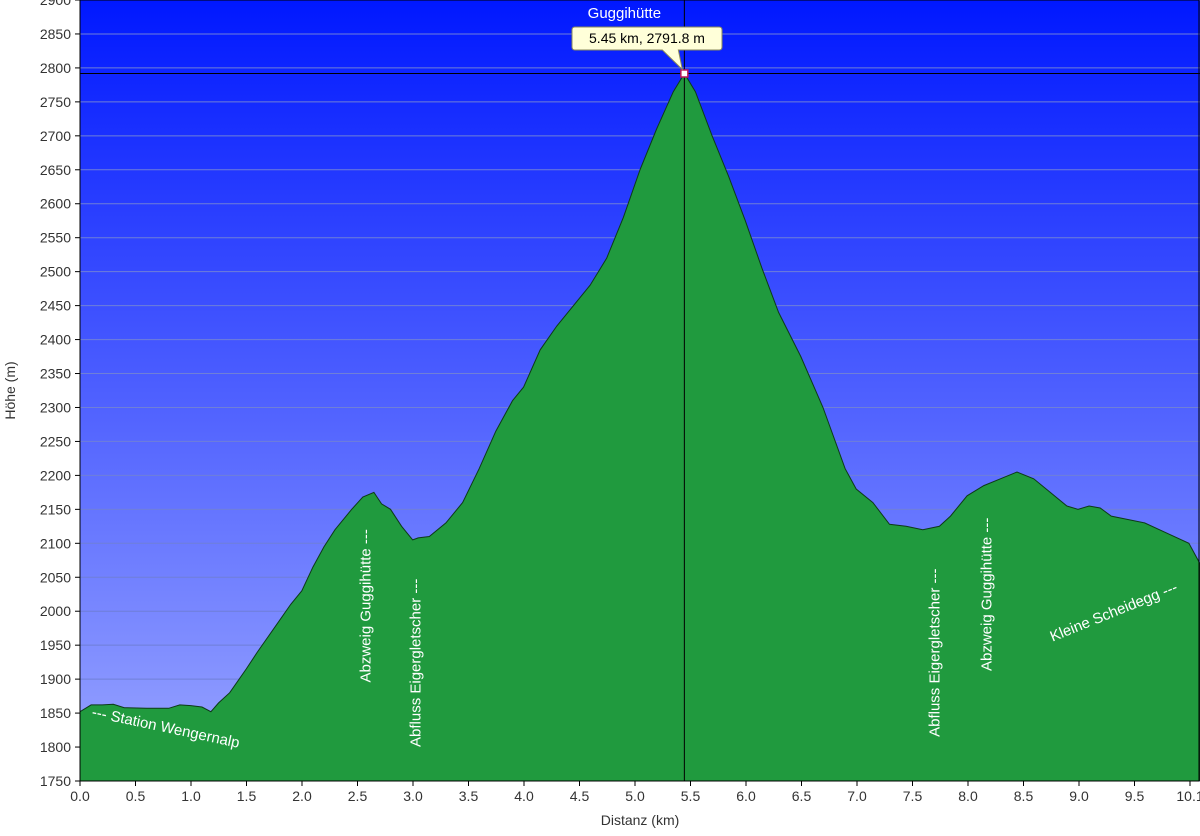 The width and height of the screenshot is (1200, 836). Describe the element at coordinates (580, 796) in the screenshot. I see `x-tick-label: 4.5` at that location.